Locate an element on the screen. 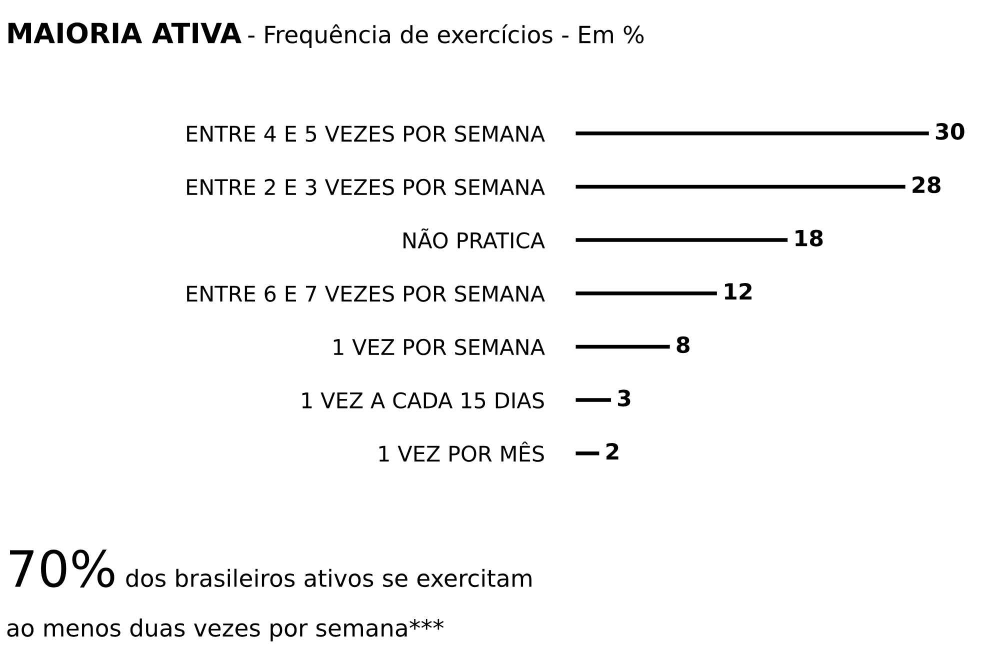 The width and height of the screenshot is (984, 663). y-tick-label: 1 VEZ POR SEMANA is located at coordinates (439, 347).